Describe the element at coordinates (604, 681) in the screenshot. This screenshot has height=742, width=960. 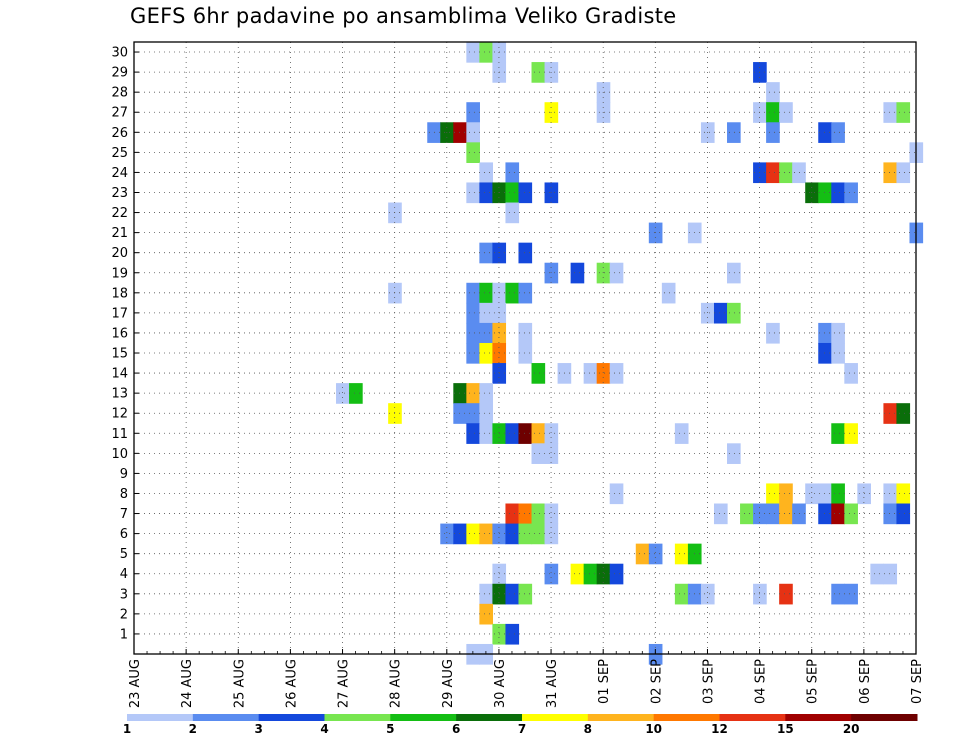
I see `x-tick-label: 01 SEP` at that location.